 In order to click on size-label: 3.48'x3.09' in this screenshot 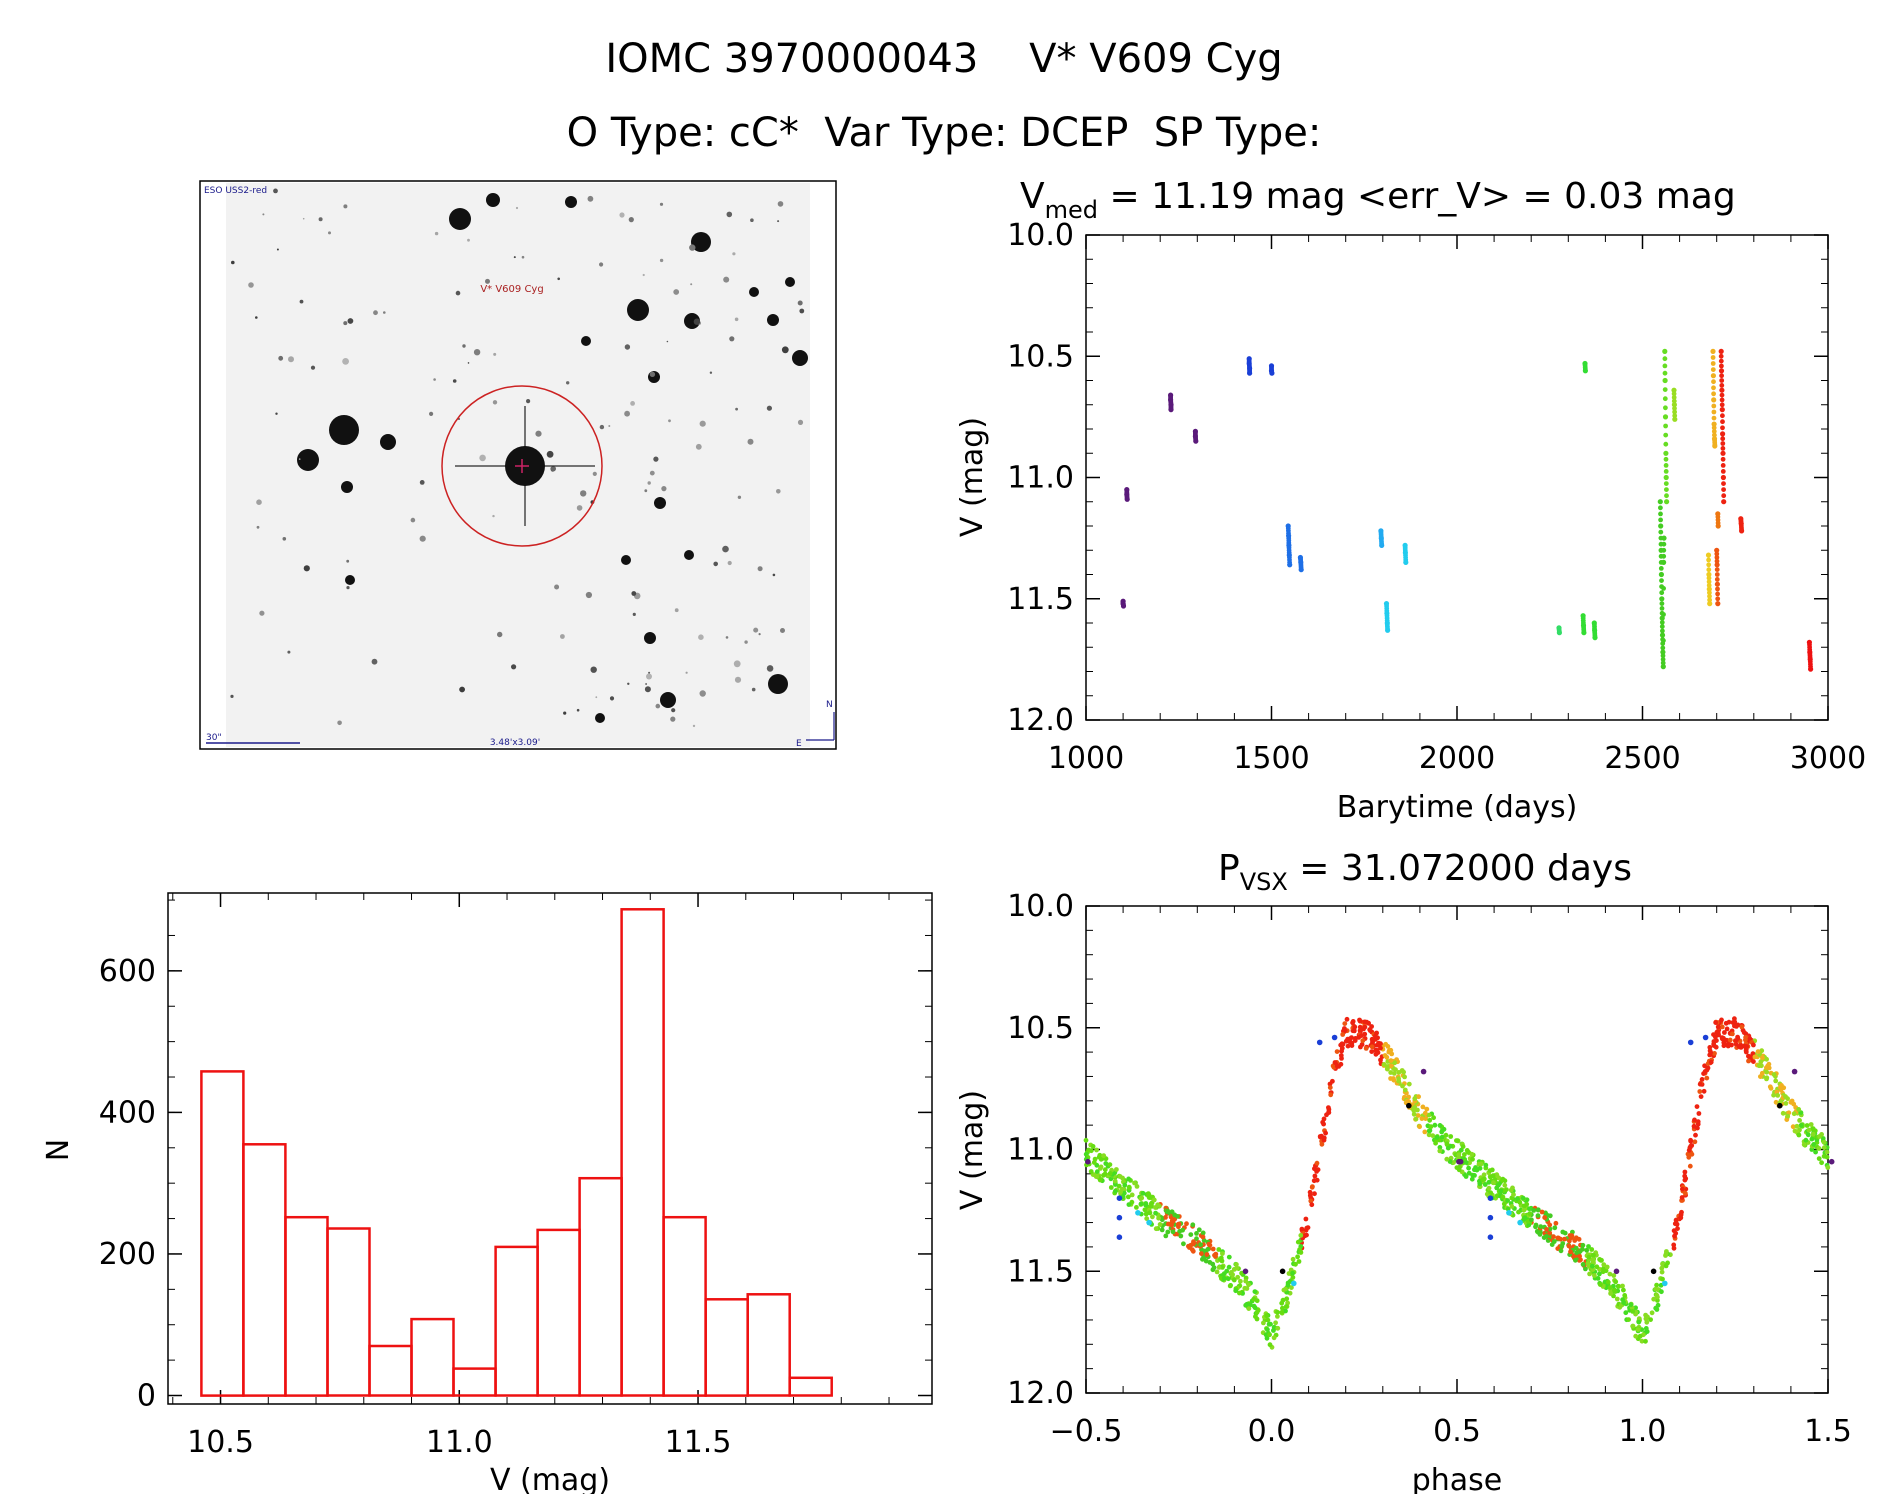, I will do `click(515, 743)`.